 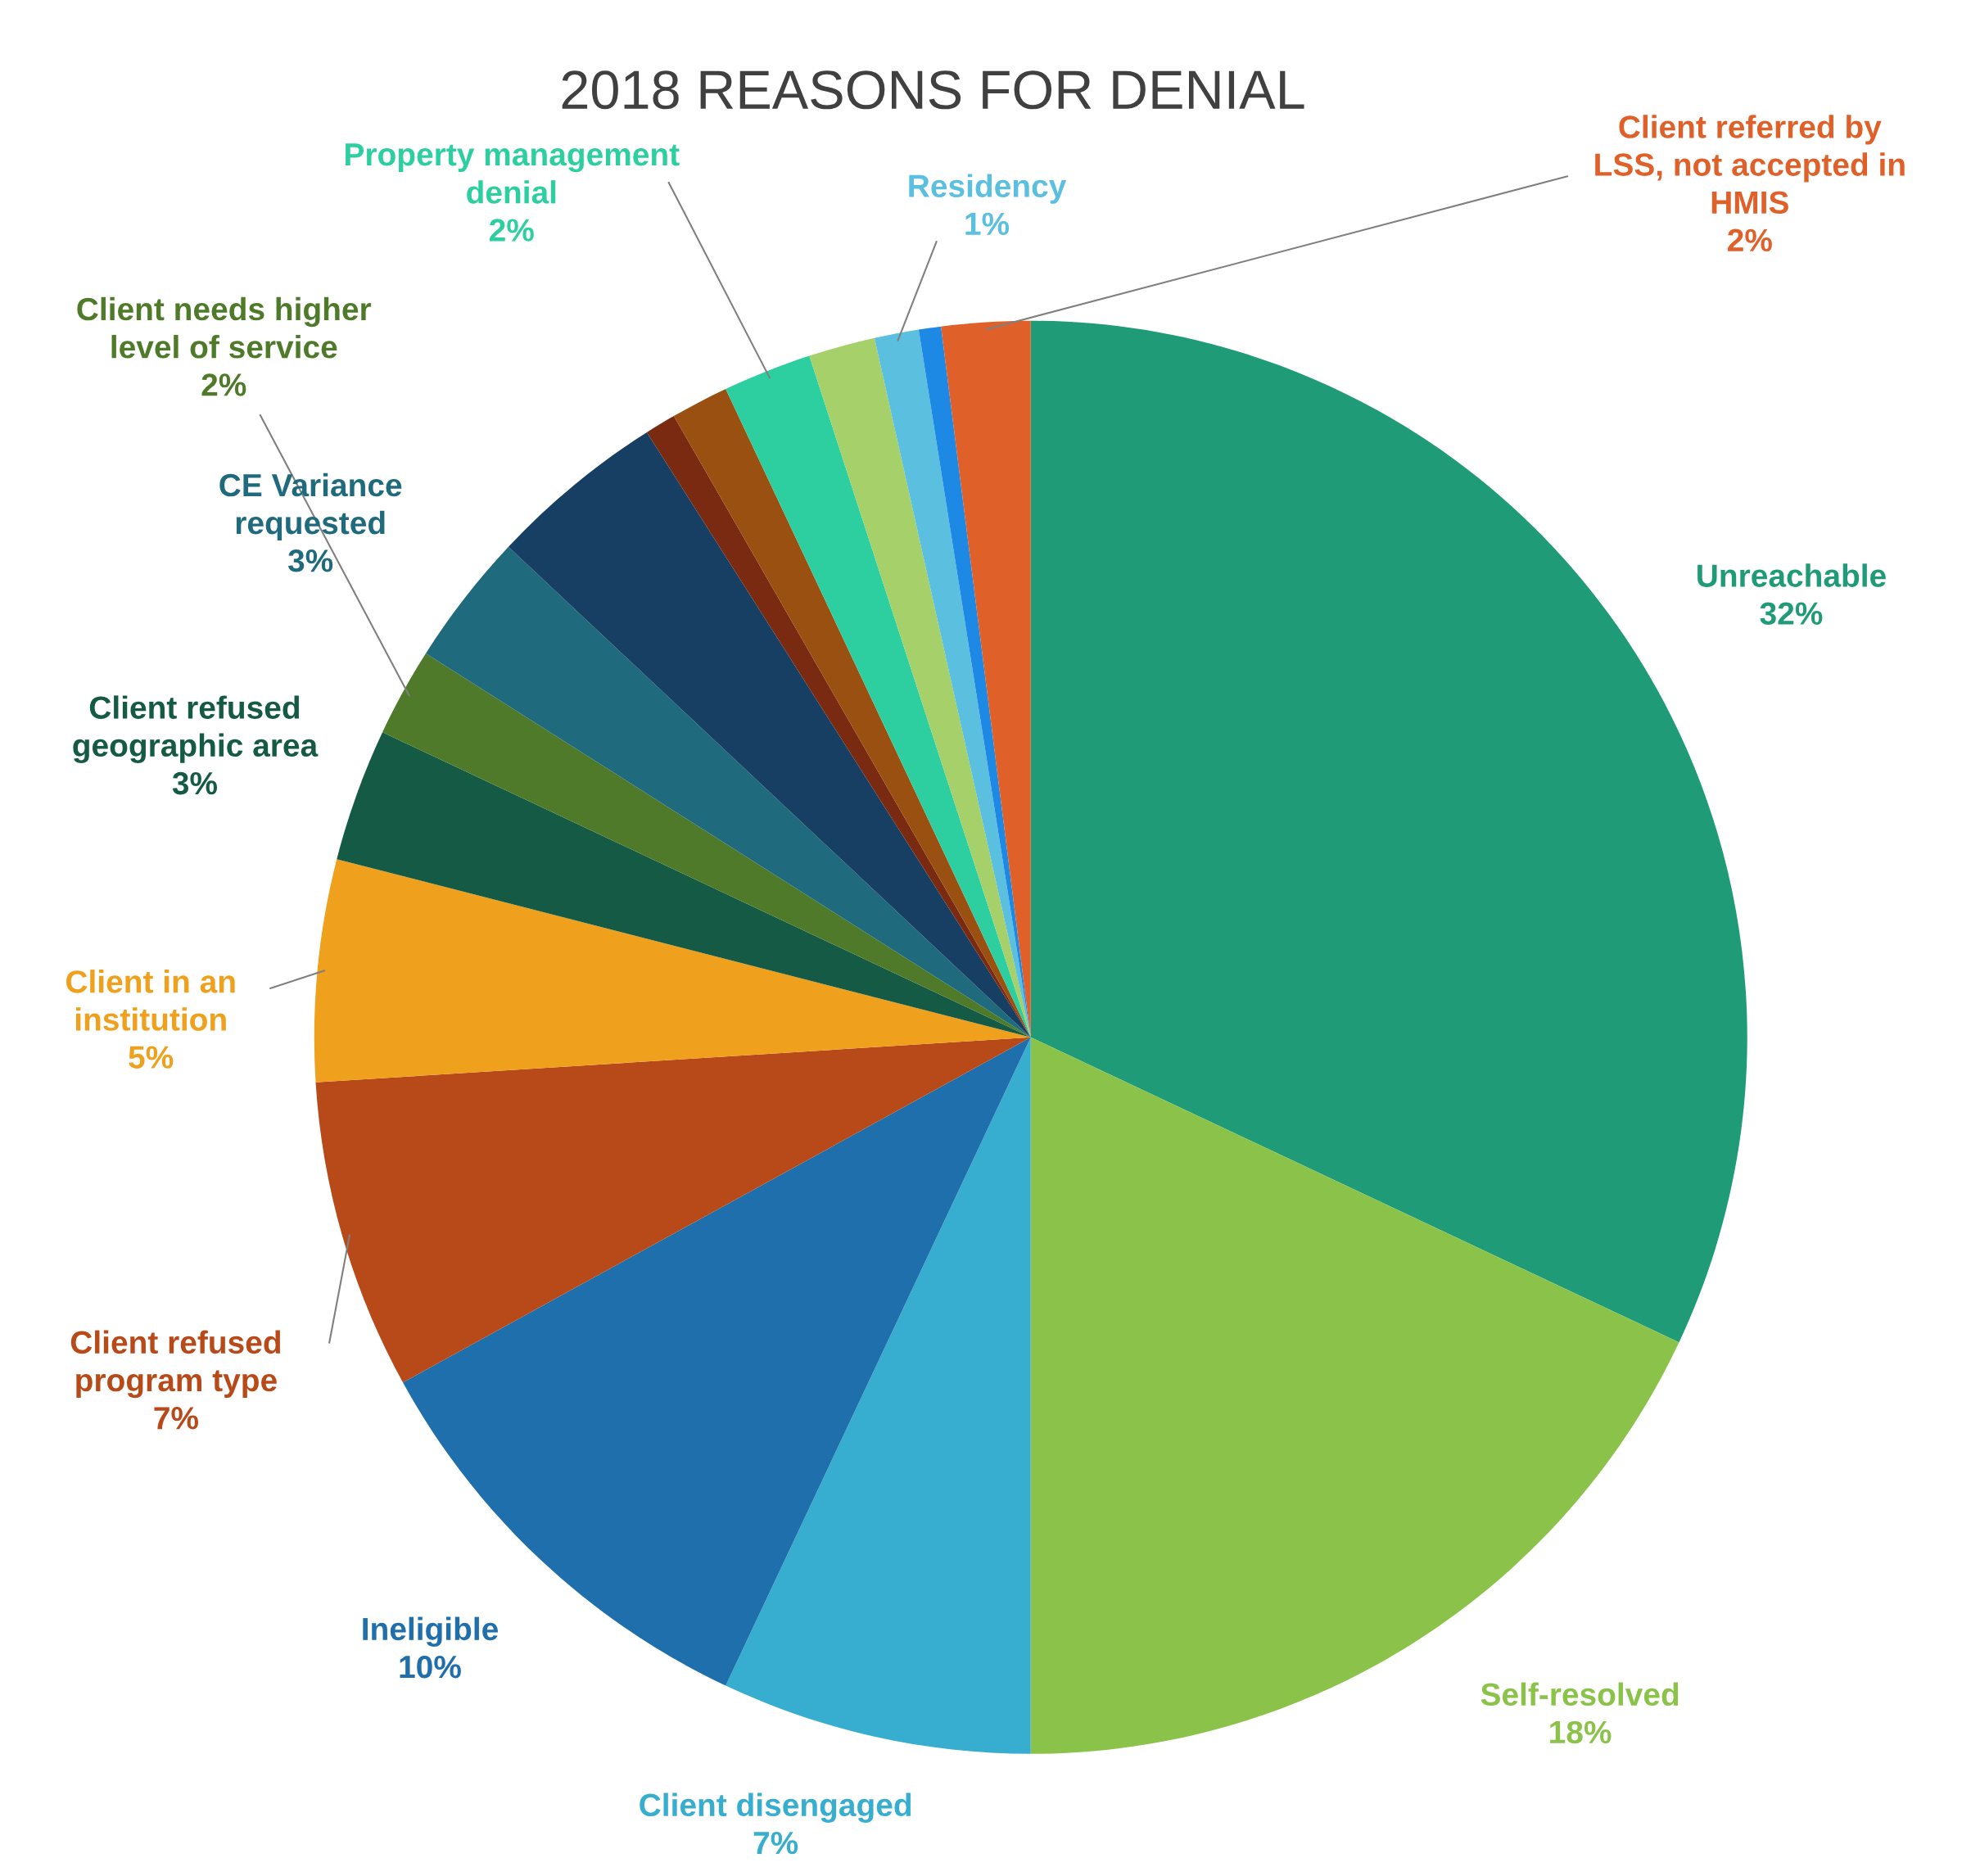 What do you see at coordinates (933, 90) in the screenshot?
I see `chart-title: 2018 REASONS FOR DENIAL` at bounding box center [933, 90].